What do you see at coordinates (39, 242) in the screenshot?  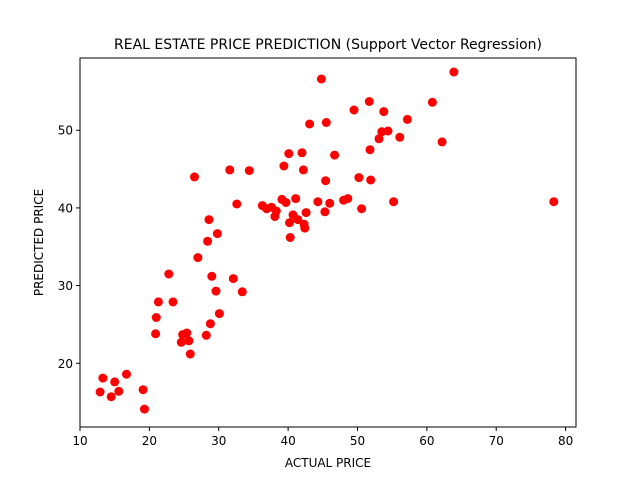 I see `y-axis-label: PREDICTED PRICE` at bounding box center [39, 242].